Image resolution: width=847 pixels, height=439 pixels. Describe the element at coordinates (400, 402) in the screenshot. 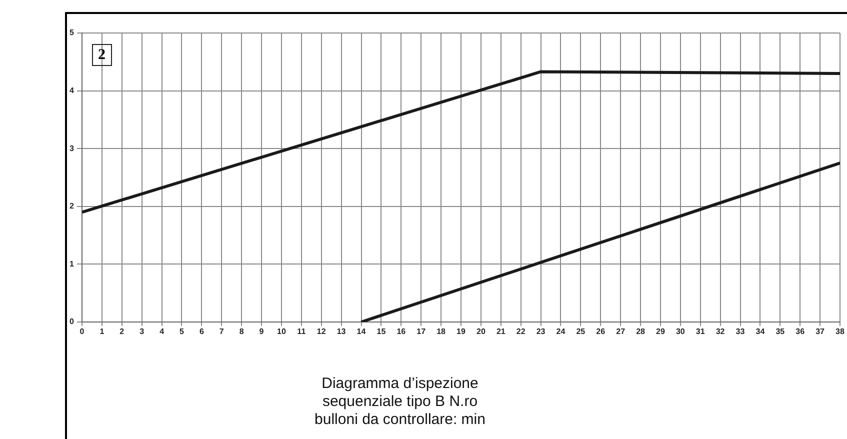

I see `text: Diagramma d’ispezione sequenziale tipo B N.ro bulloni da controllare: min` at that location.